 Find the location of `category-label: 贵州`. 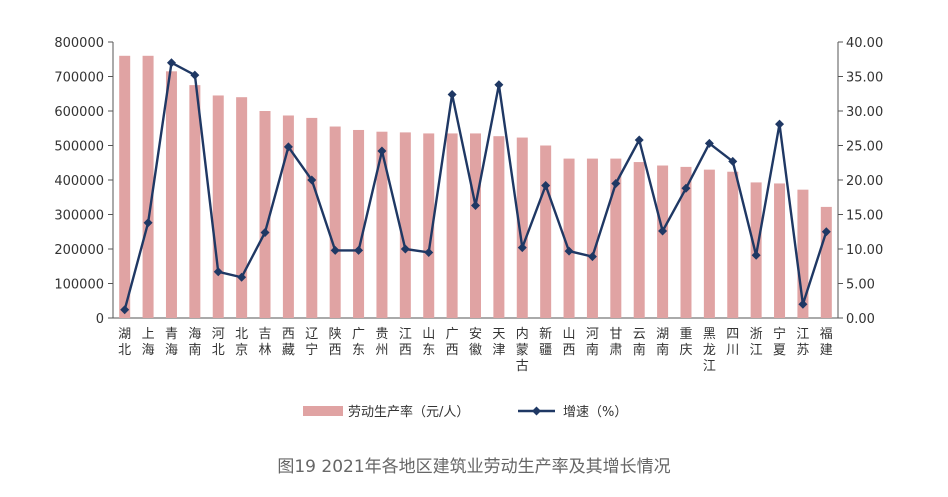

category-label: 贵州 is located at coordinates (381, 342).